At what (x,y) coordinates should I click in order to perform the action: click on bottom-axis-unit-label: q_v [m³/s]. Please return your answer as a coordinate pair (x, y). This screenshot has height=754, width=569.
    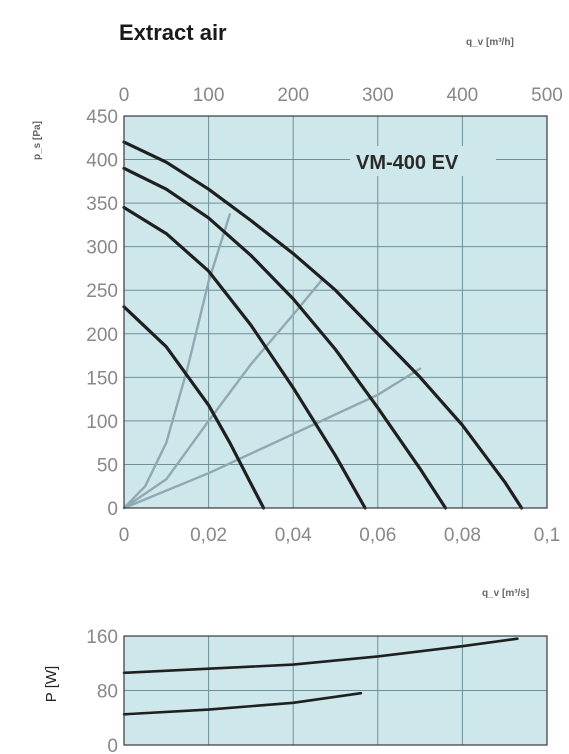
    Looking at the image, I should click on (505, 593).